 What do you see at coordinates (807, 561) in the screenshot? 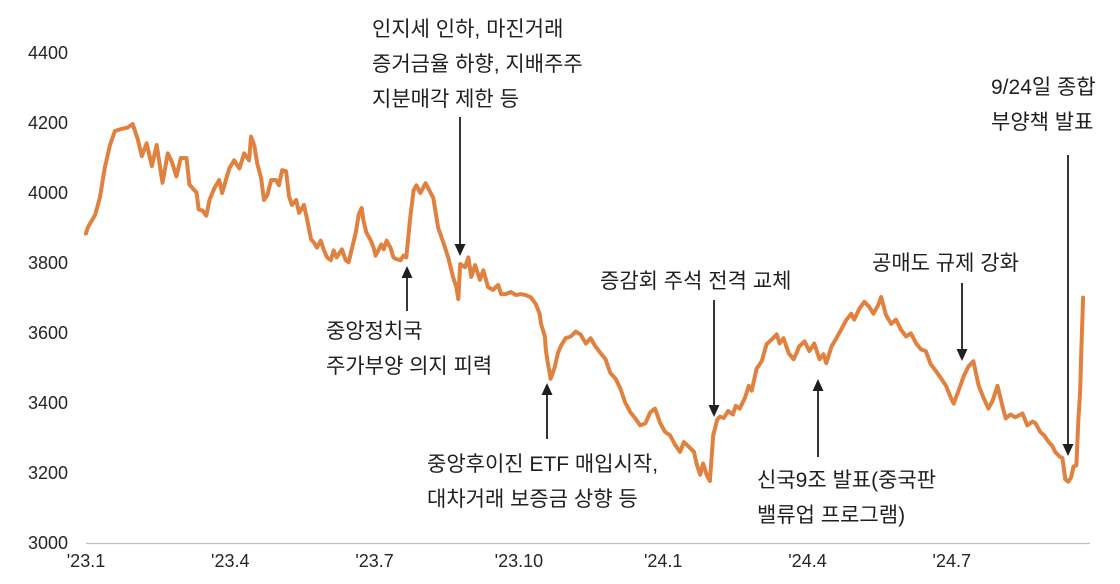
I see `x-axis-label: '24.4` at bounding box center [807, 561].